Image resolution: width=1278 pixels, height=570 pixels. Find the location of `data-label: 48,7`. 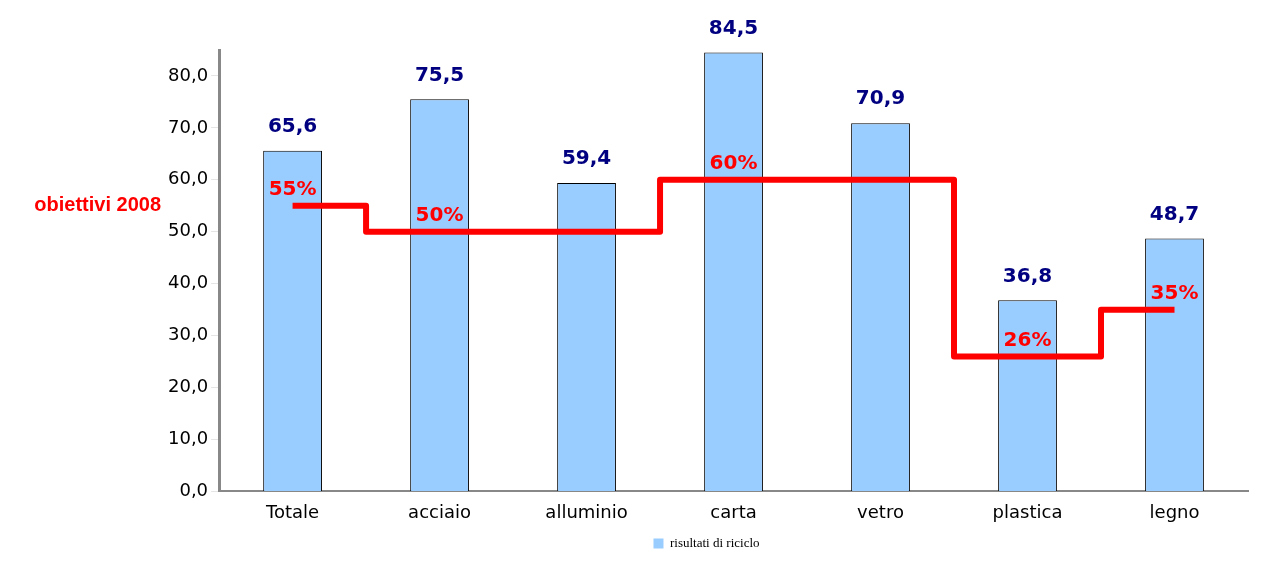

data-label: 48,7 is located at coordinates (1174, 212).